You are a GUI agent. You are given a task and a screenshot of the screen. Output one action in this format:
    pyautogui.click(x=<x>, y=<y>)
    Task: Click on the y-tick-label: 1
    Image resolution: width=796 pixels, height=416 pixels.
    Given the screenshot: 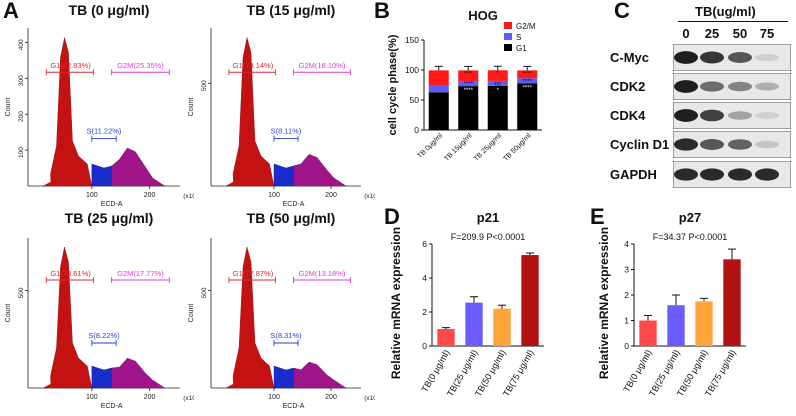 What is the action you would take?
    pyautogui.click(x=626, y=321)
    